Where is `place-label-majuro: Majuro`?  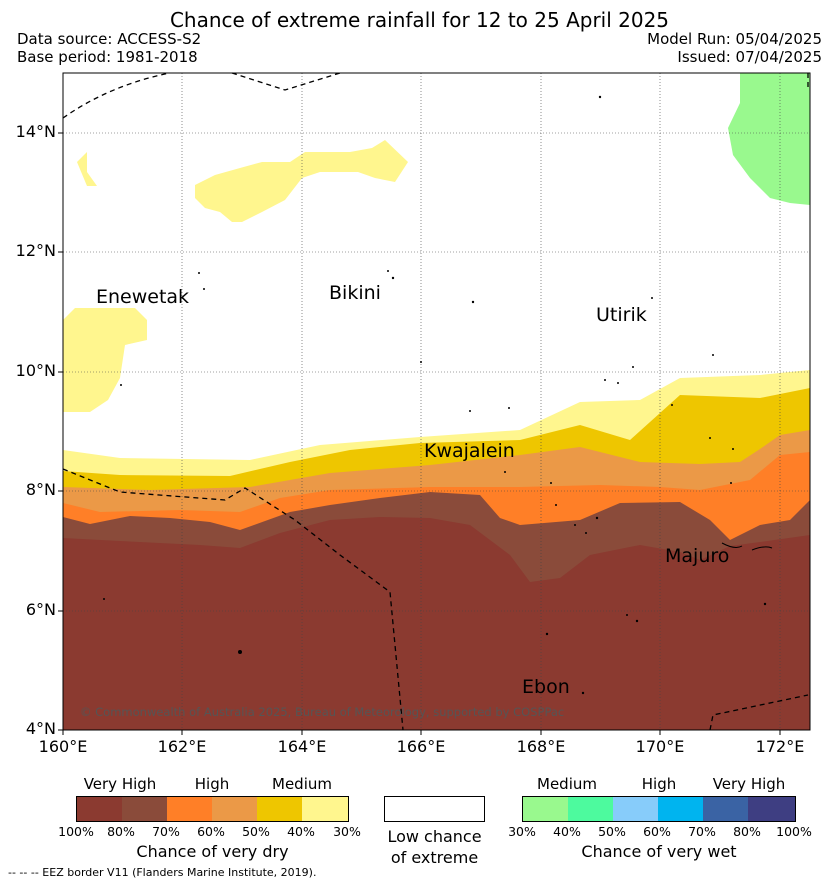
place-label-majuro: Majuro is located at coordinates (697, 556).